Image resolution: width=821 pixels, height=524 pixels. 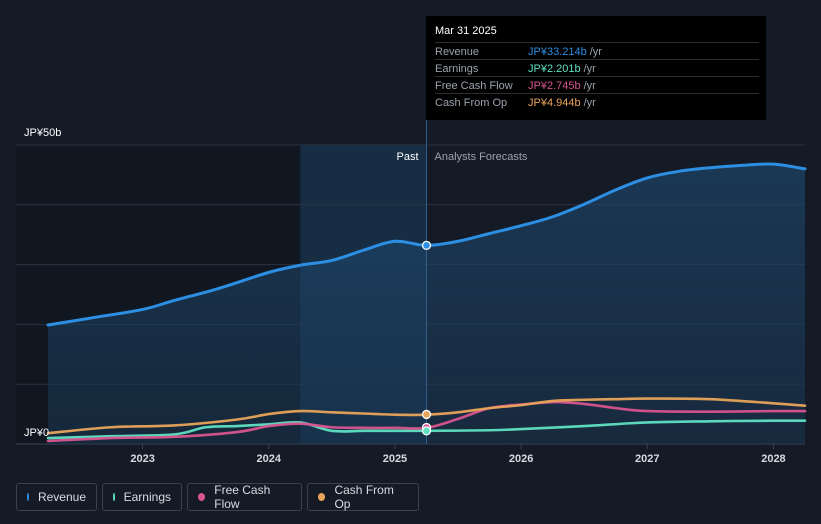 I want to click on legend-revenue: Revenue, so click(x=56, y=497).